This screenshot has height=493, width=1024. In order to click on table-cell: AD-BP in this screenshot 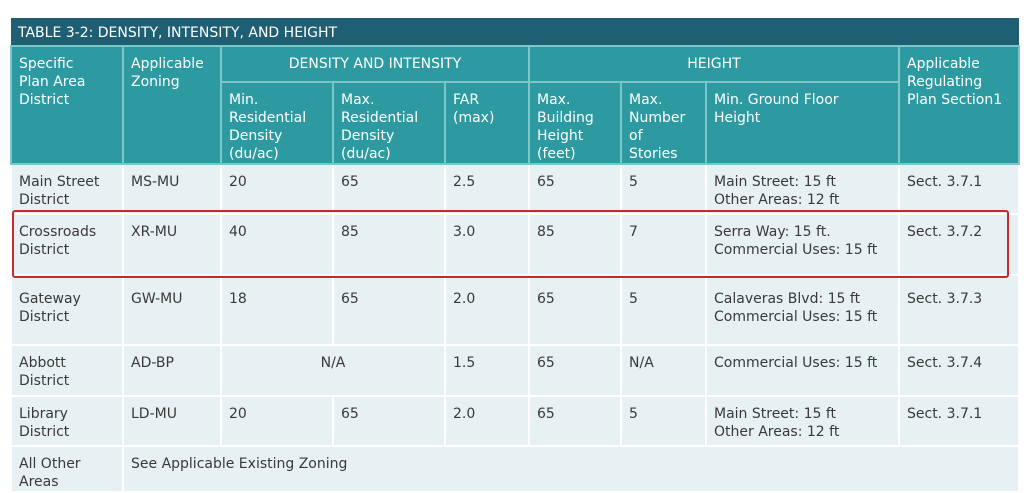, I will do `click(172, 370)`.